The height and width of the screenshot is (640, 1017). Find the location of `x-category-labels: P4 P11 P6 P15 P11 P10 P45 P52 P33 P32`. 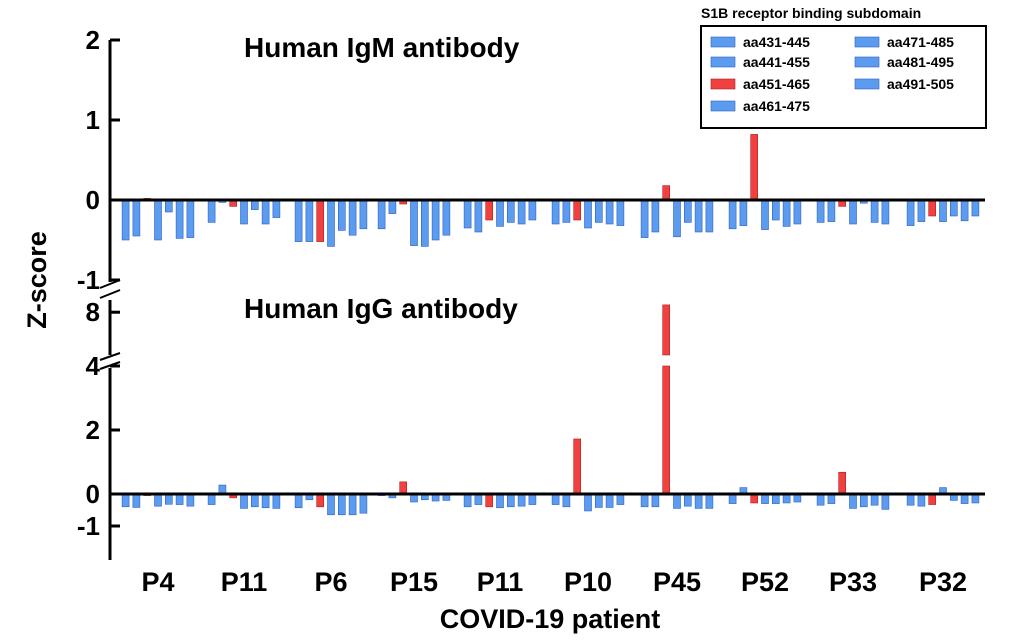

x-category-labels: P4 P11 P6 P15 P11 P10 P45 P52 P33 P32 is located at coordinates (554, 582).